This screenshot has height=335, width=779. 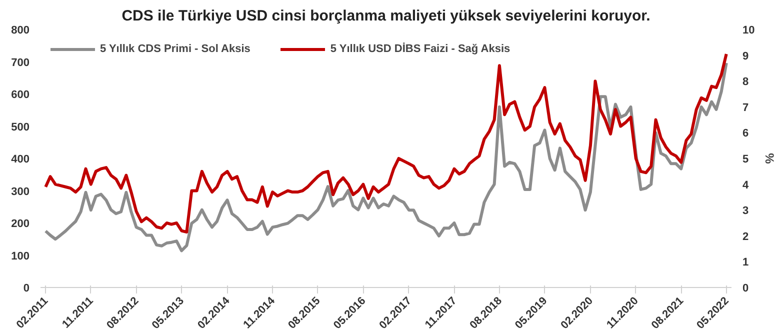 I want to click on legend-label: 5 Yıllık CDS Primi - Sol Aksis, so click(x=175, y=49).